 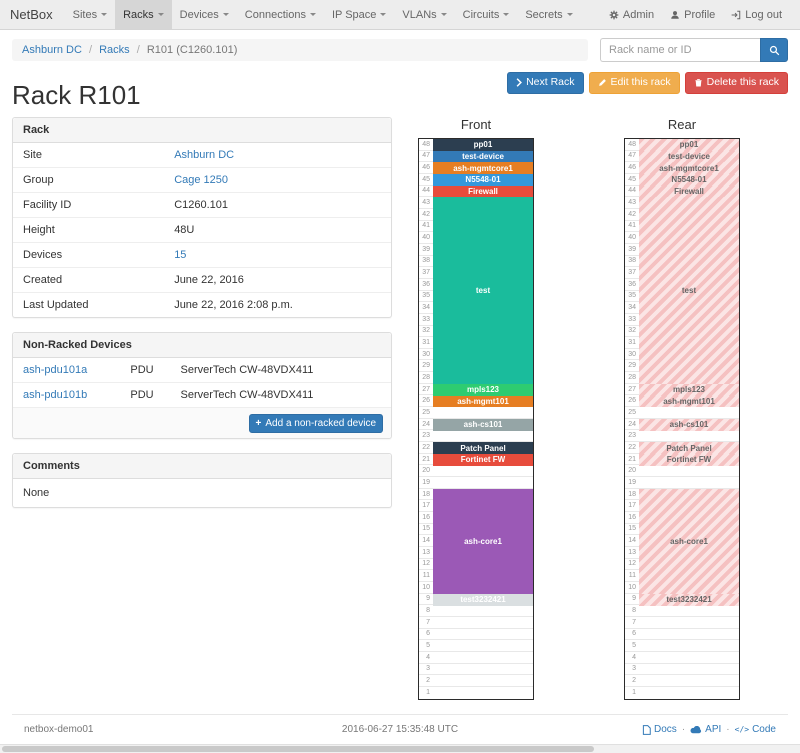 What do you see at coordinates (419, 14) in the screenshot?
I see `nav-item-label: VLANs` at bounding box center [419, 14].